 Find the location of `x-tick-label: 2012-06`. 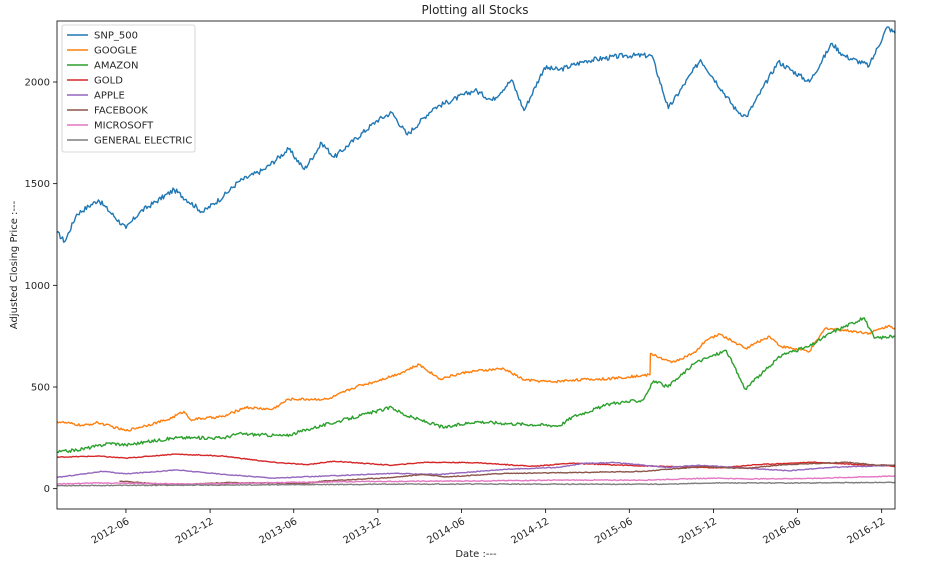

x-tick-label: 2012-06 is located at coordinates (111, 531).